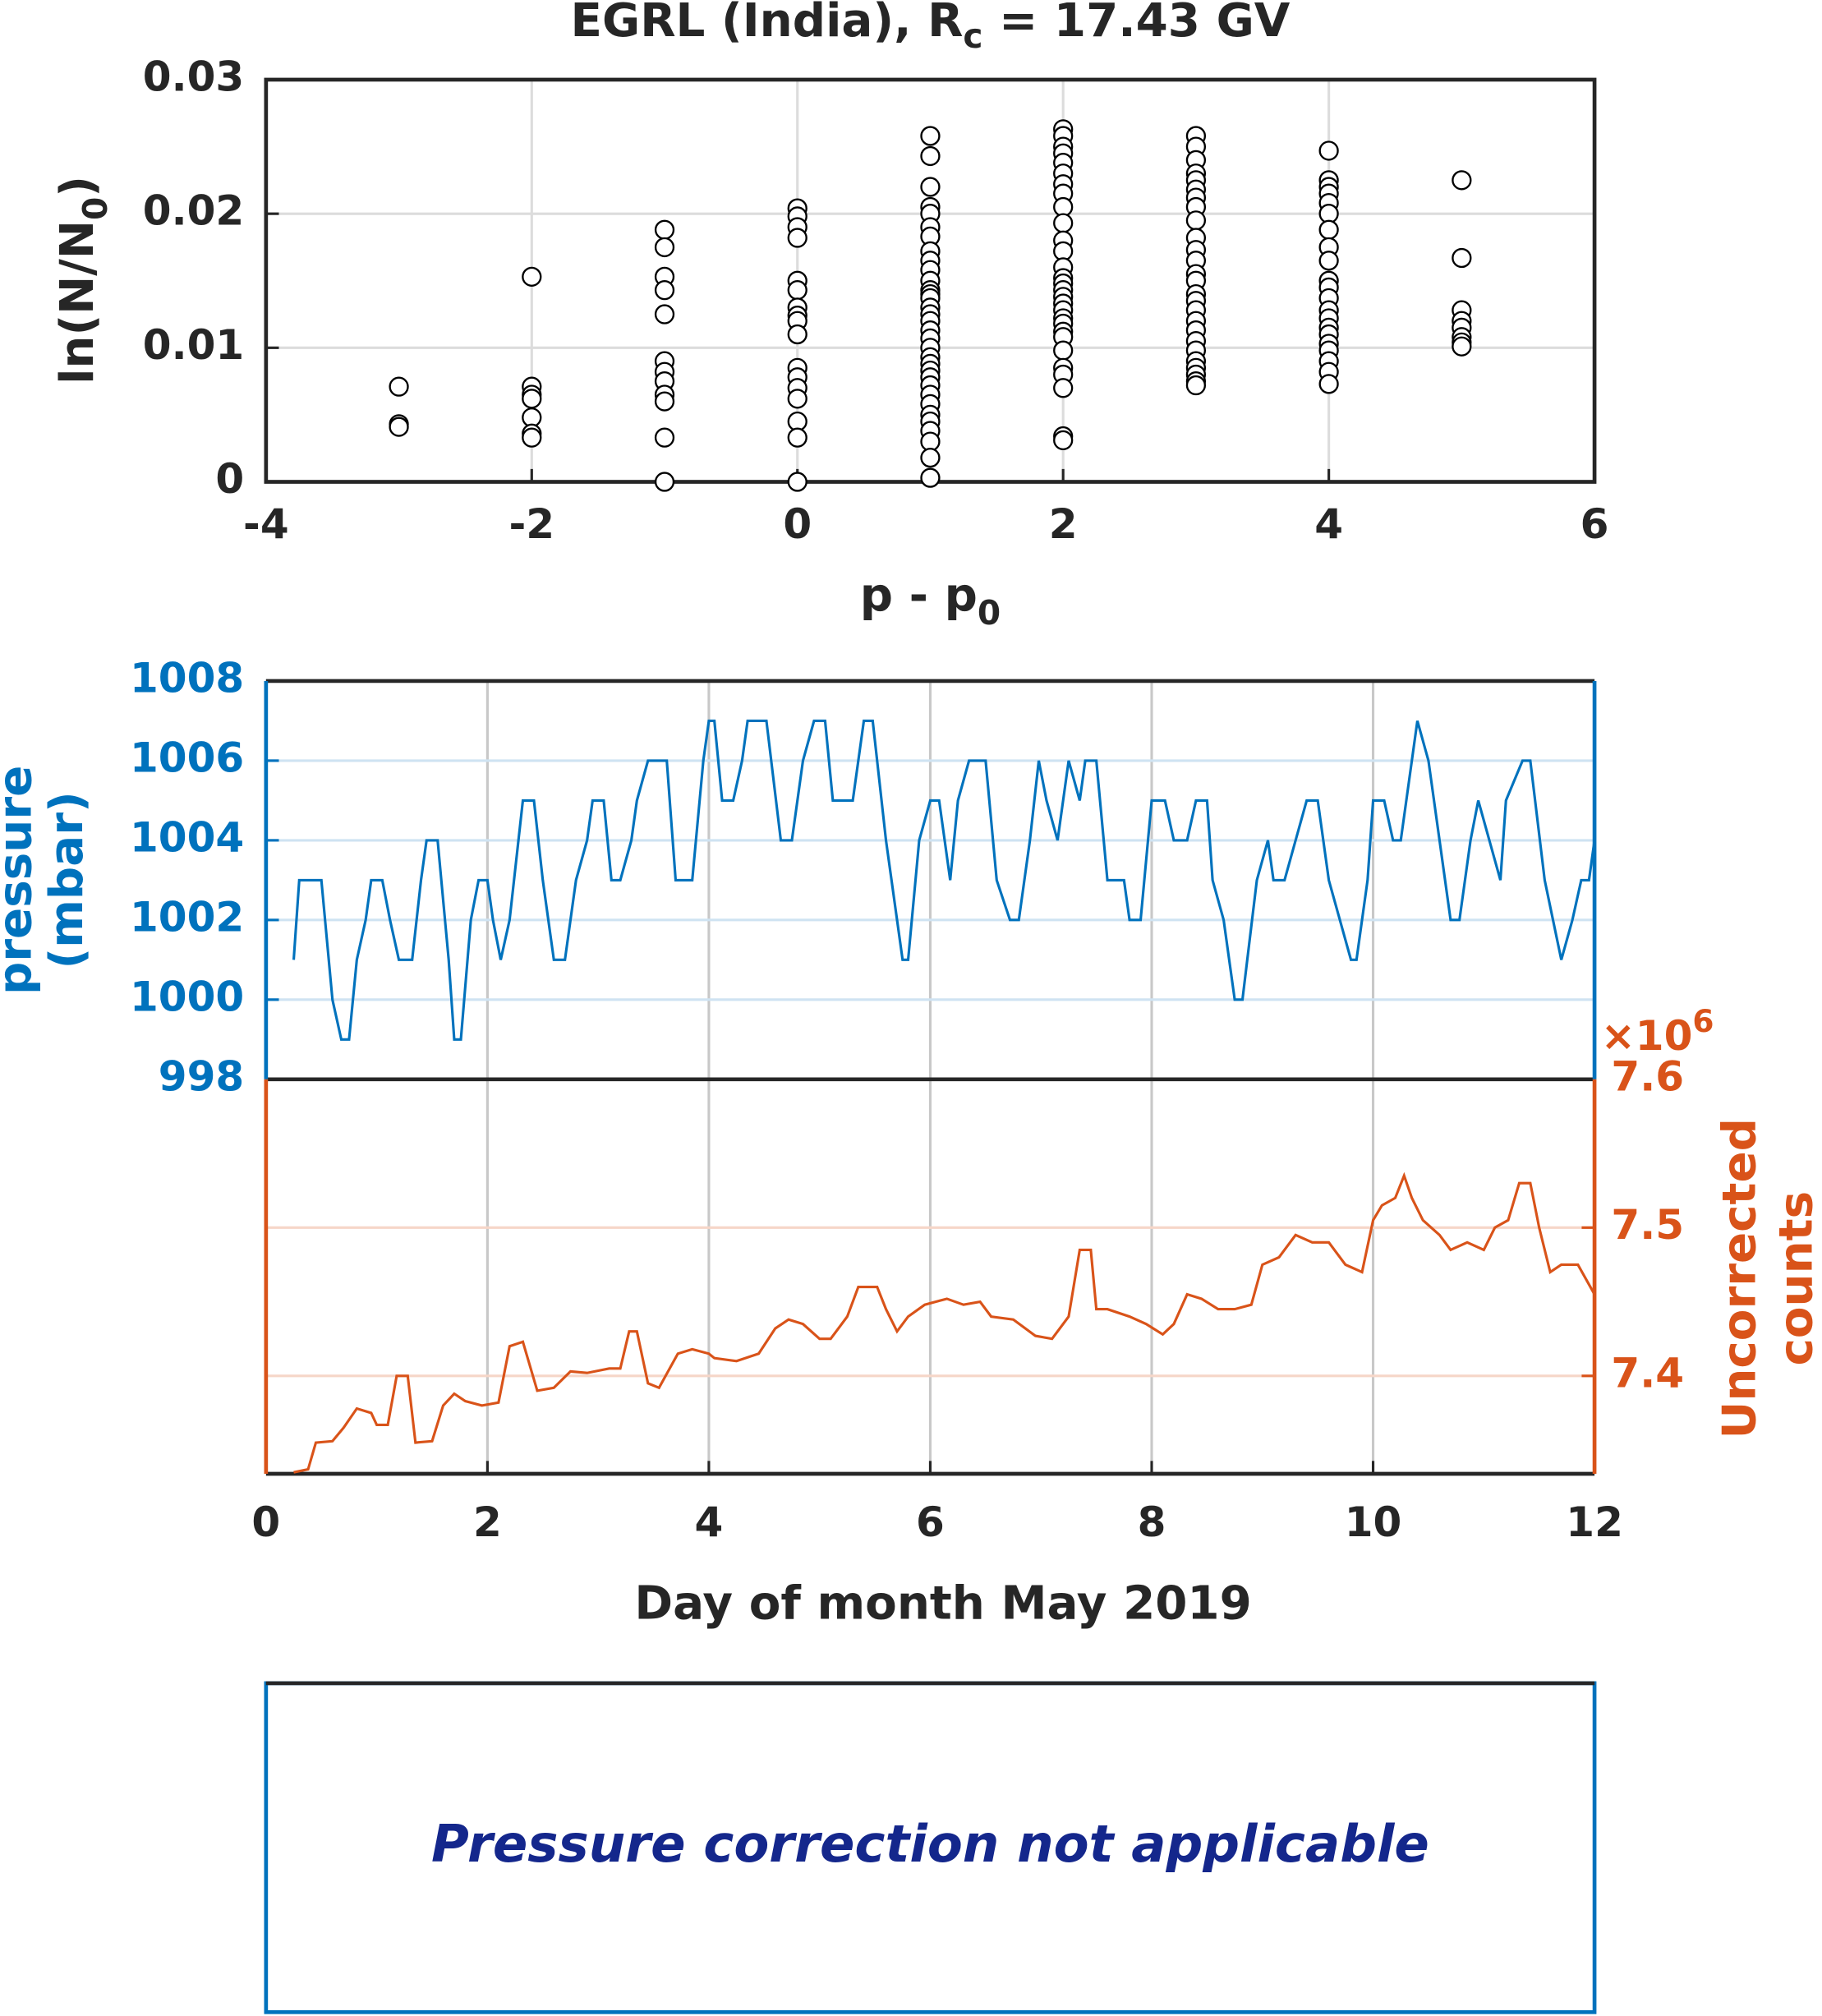 The width and height of the screenshot is (1822, 2016). Describe the element at coordinates (919, 595) in the screenshot. I see `x-label-part: p - p` at that location.